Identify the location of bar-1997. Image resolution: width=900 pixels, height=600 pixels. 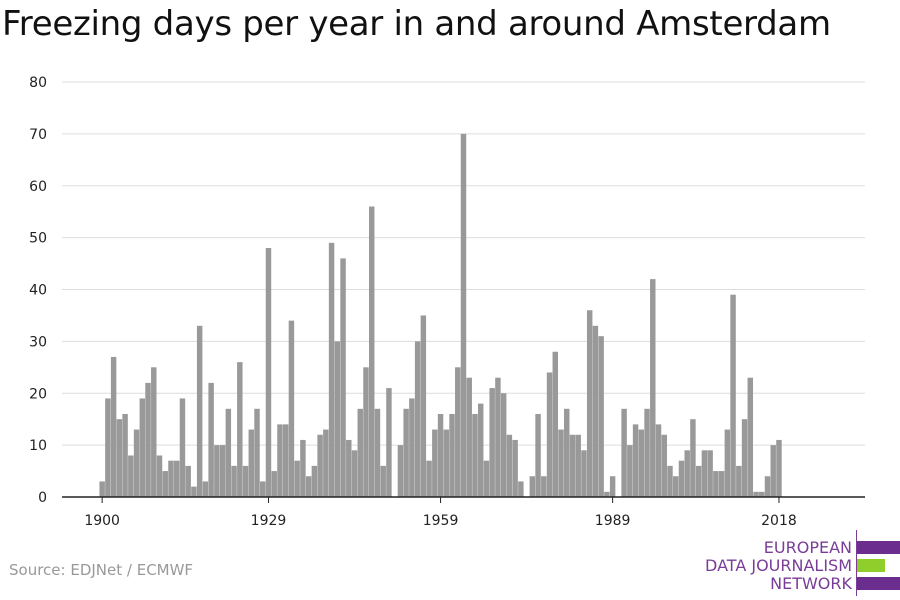
(658, 461).